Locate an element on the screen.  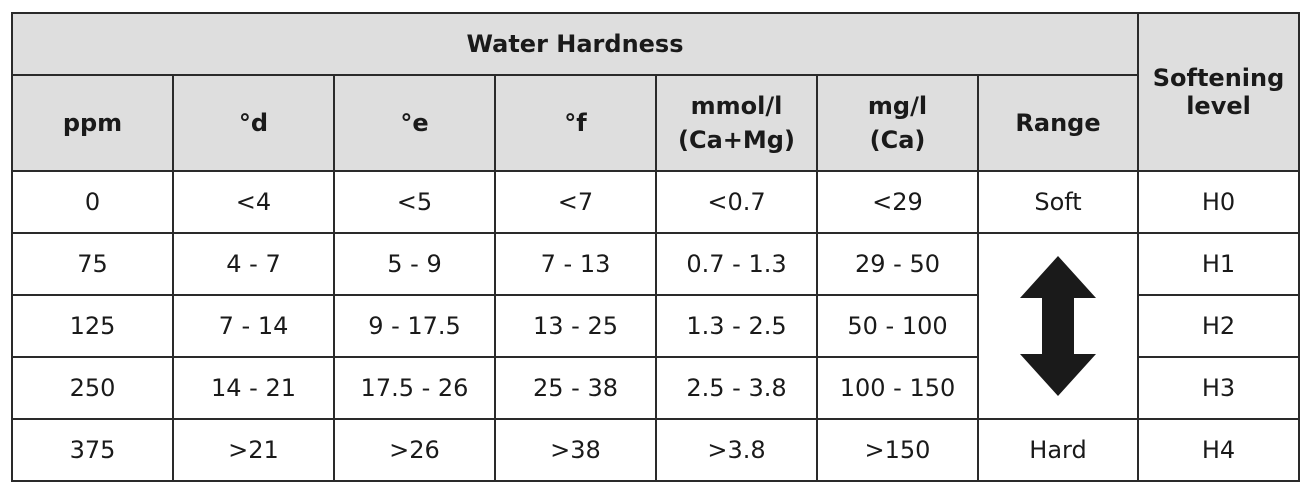
cell-mg: 100 - 150 is located at coordinates (897, 388).